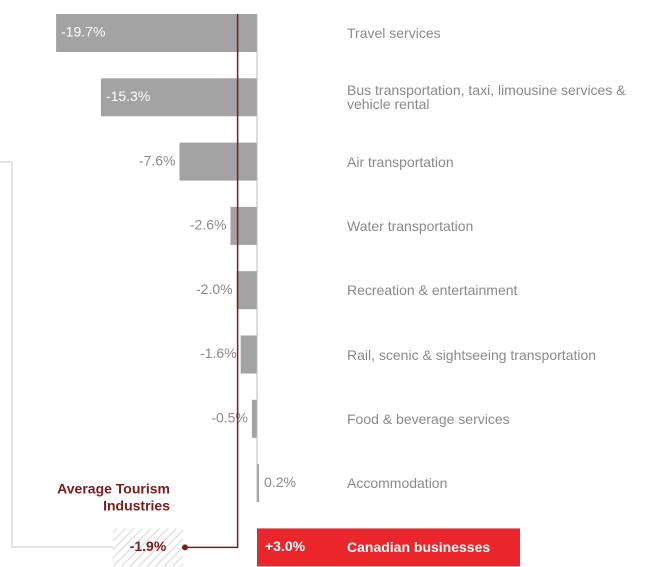 The width and height of the screenshot is (670, 567). Describe the element at coordinates (400, 161) in the screenshot. I see `category-label: Air transportation` at that location.